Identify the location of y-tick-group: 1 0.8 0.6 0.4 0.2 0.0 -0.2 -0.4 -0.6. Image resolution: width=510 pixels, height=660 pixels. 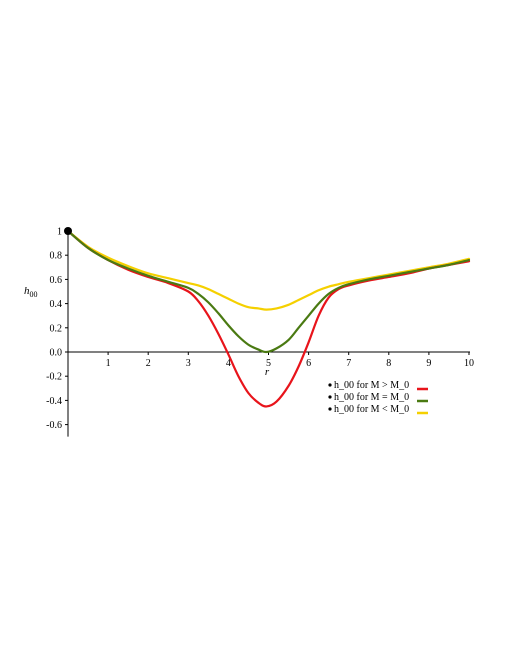
(57, 329).